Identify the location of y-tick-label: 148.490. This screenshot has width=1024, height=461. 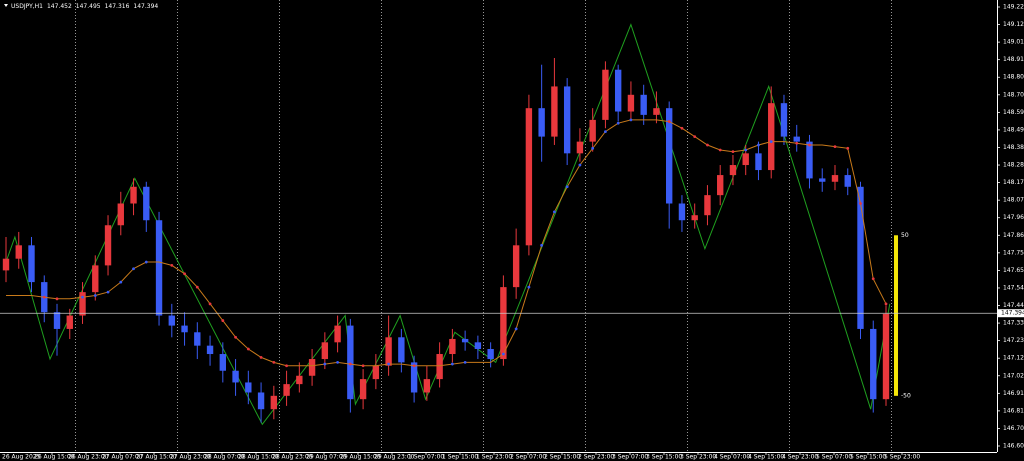
(1013, 129).